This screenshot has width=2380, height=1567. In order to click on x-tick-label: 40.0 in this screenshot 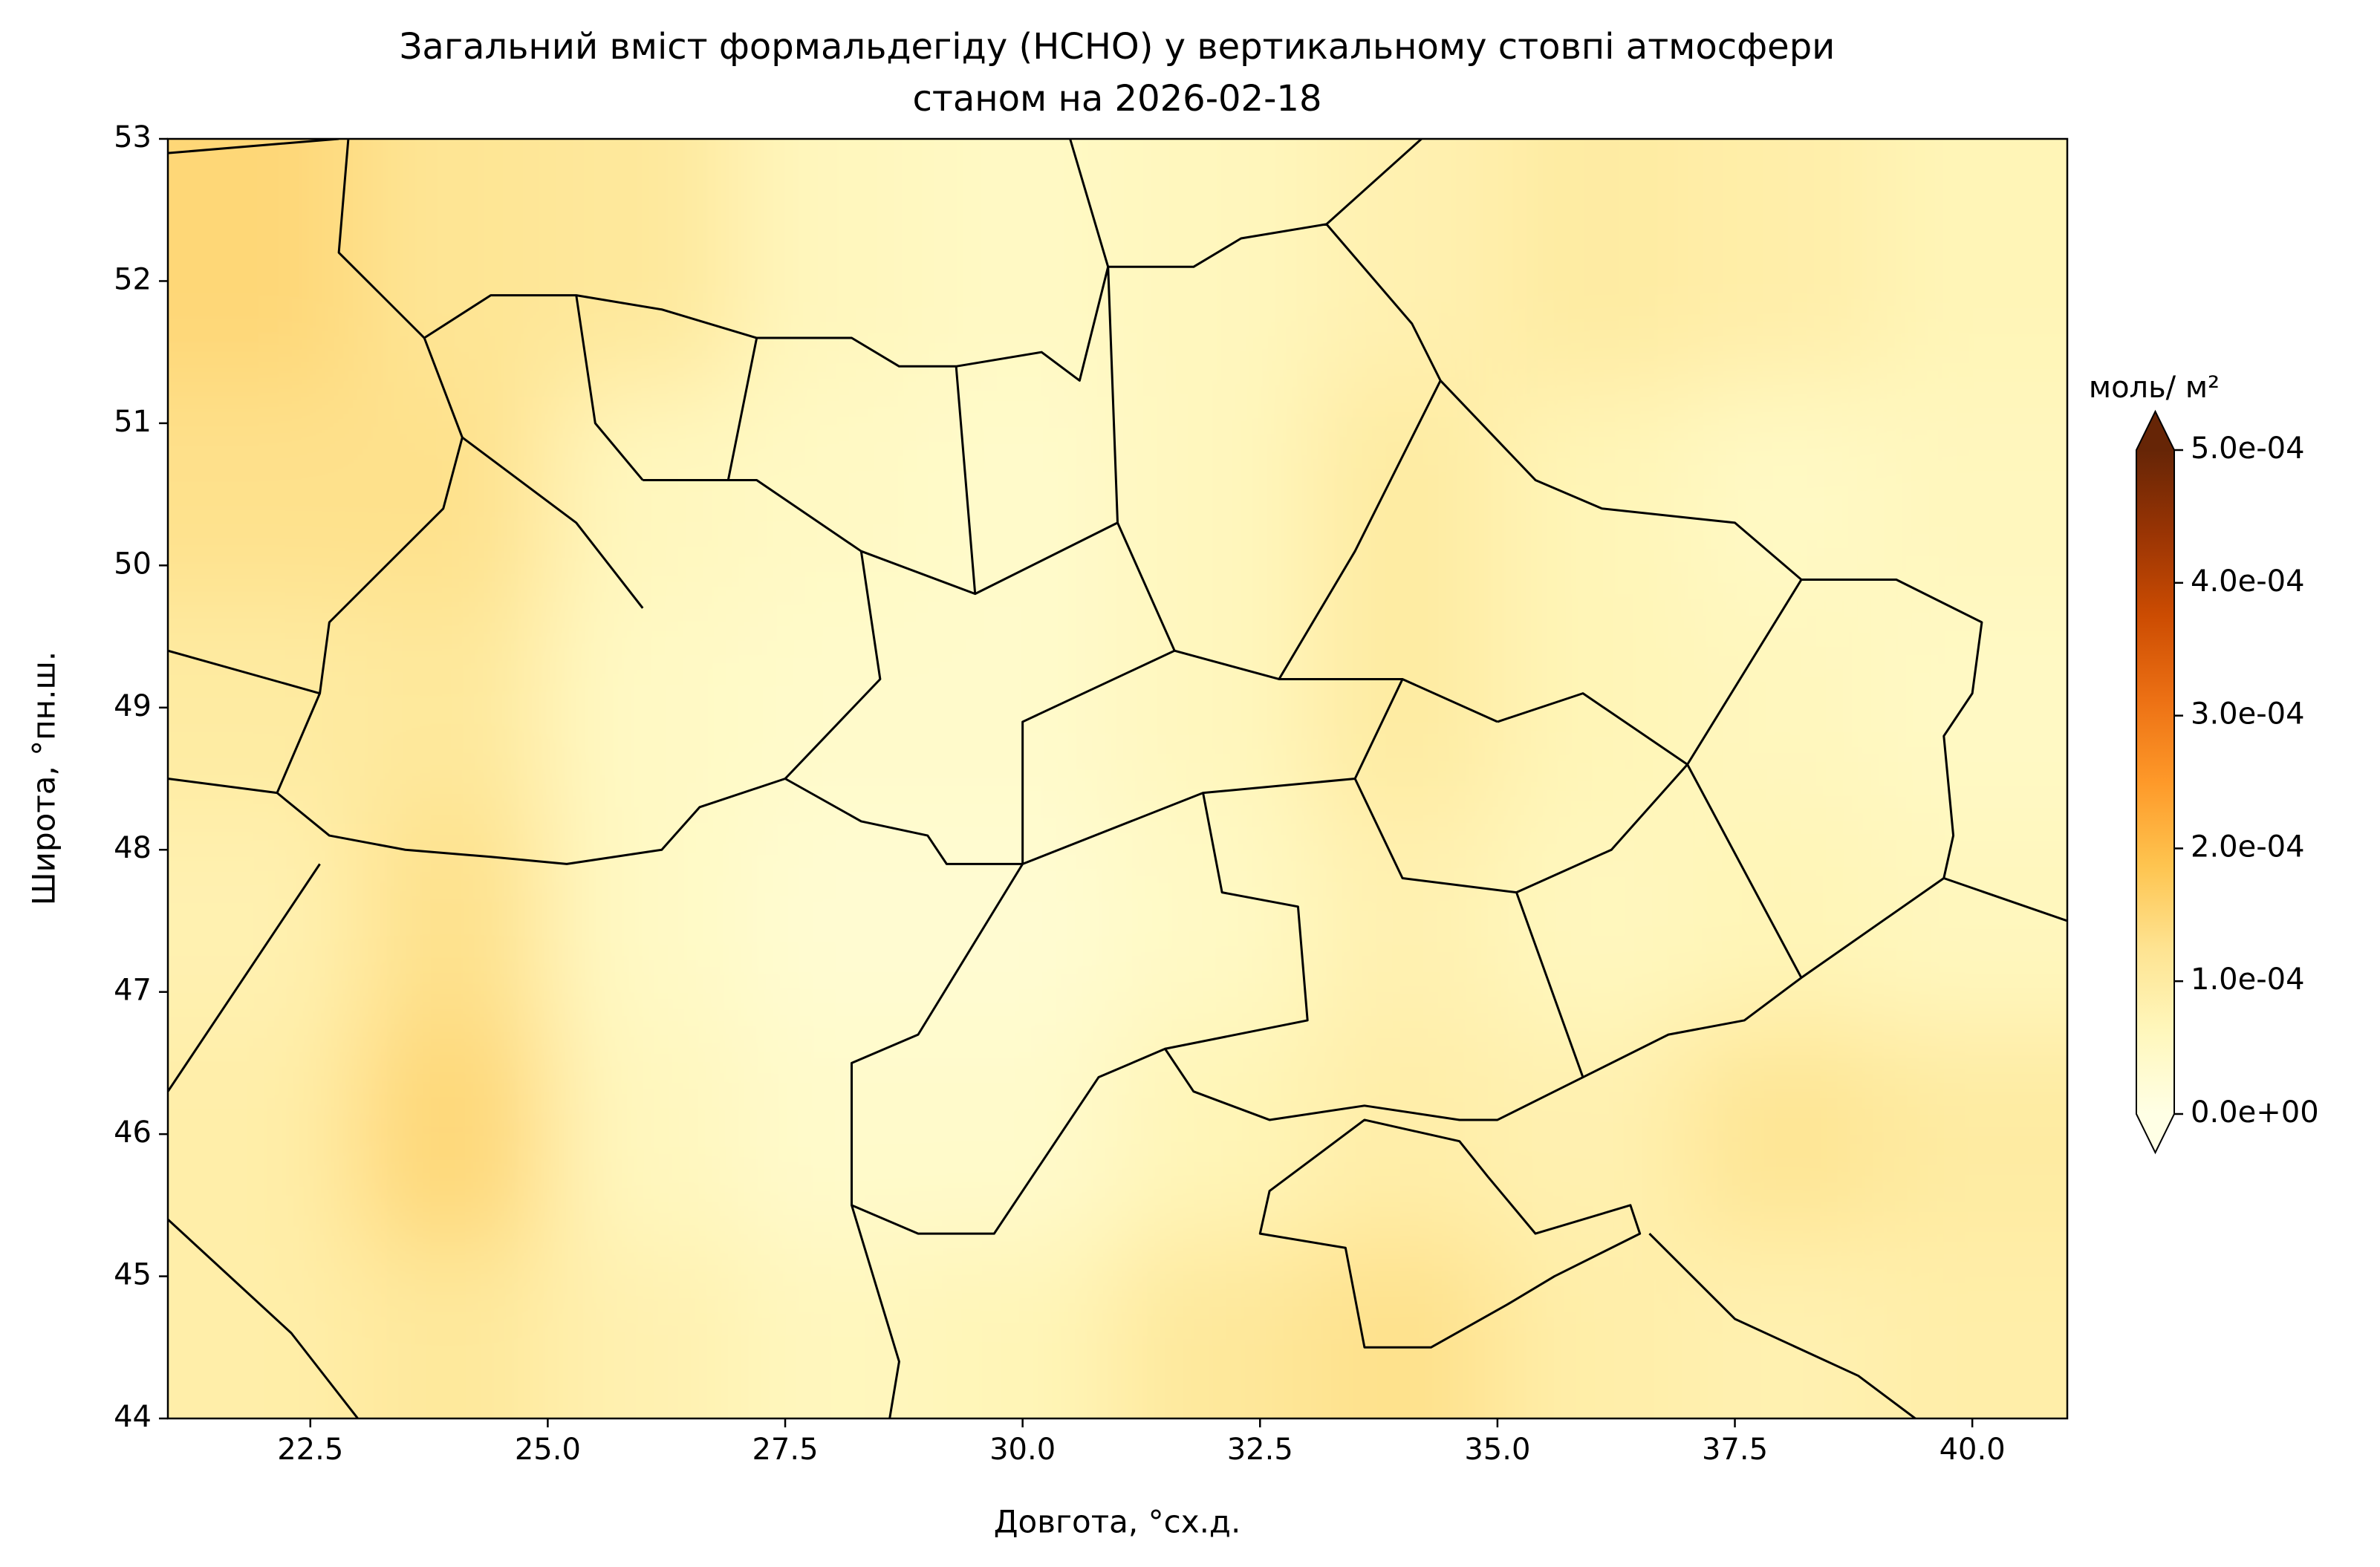, I will do `click(1973, 1450)`.